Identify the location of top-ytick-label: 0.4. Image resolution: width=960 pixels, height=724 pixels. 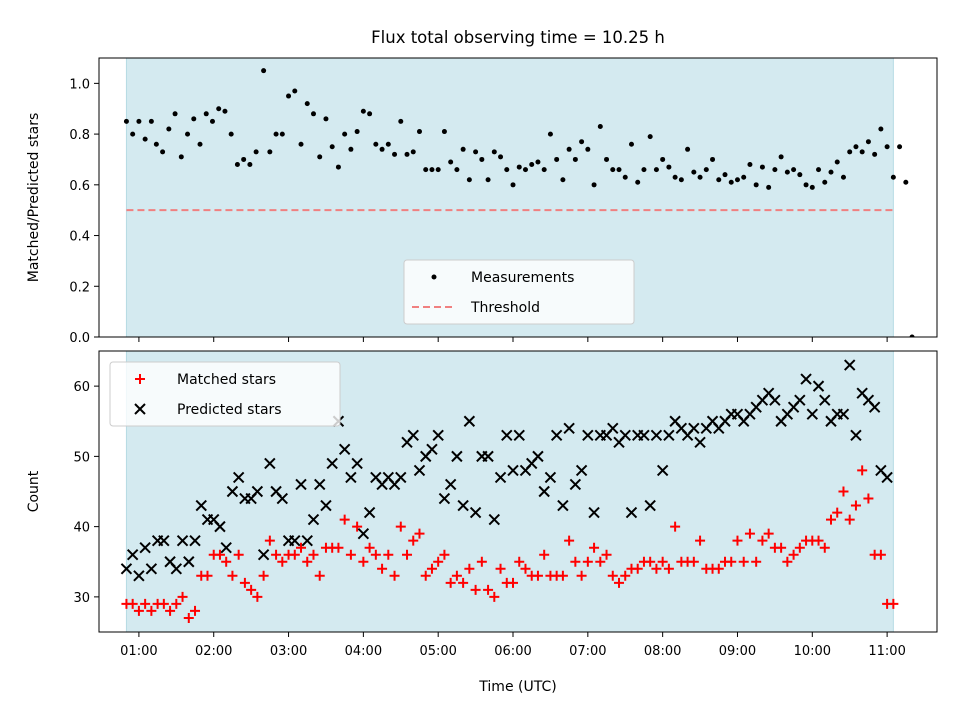
(79, 237).